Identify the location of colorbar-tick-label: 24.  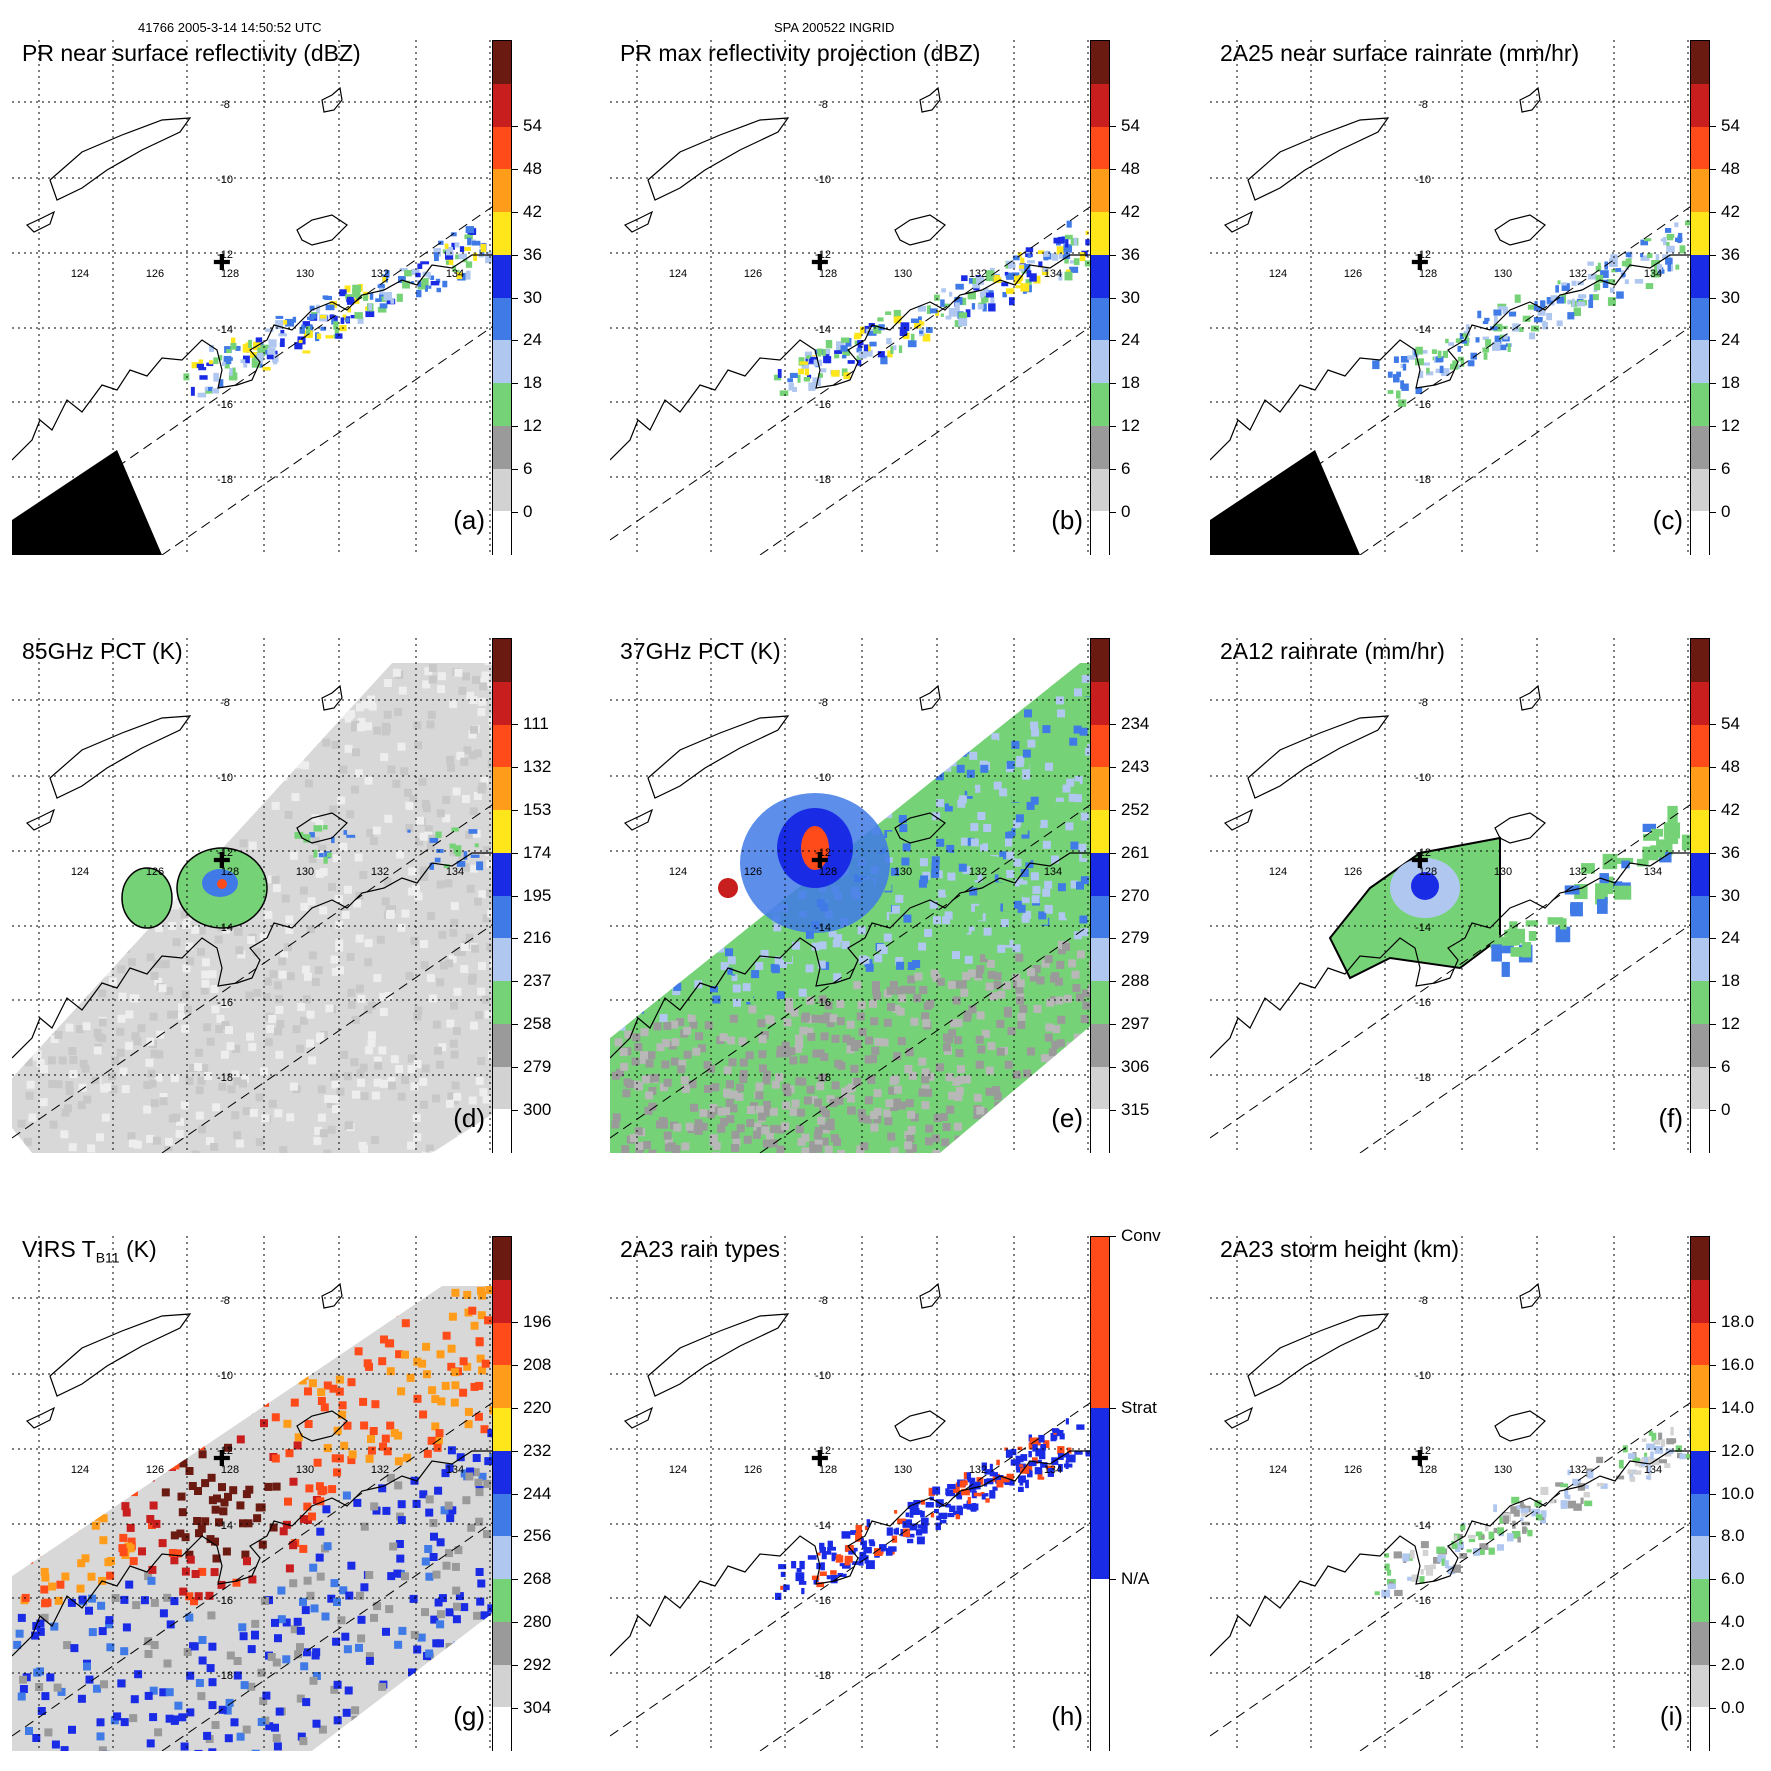
(1130, 340).